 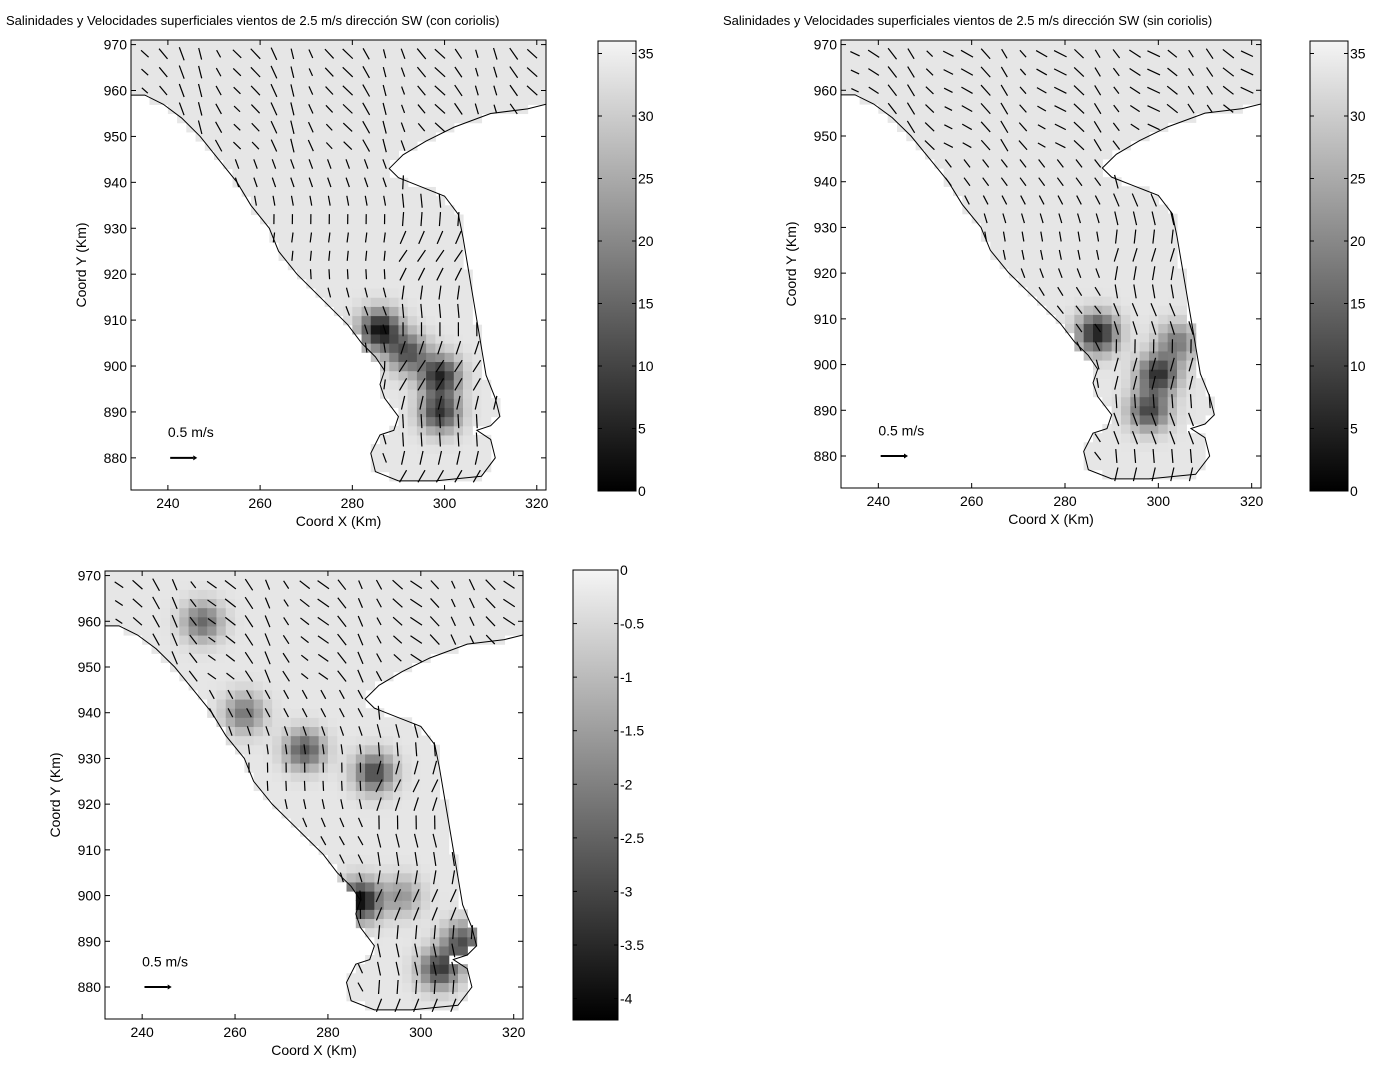 I want to click on colorbar-tick-label: 5, so click(x=642, y=429).